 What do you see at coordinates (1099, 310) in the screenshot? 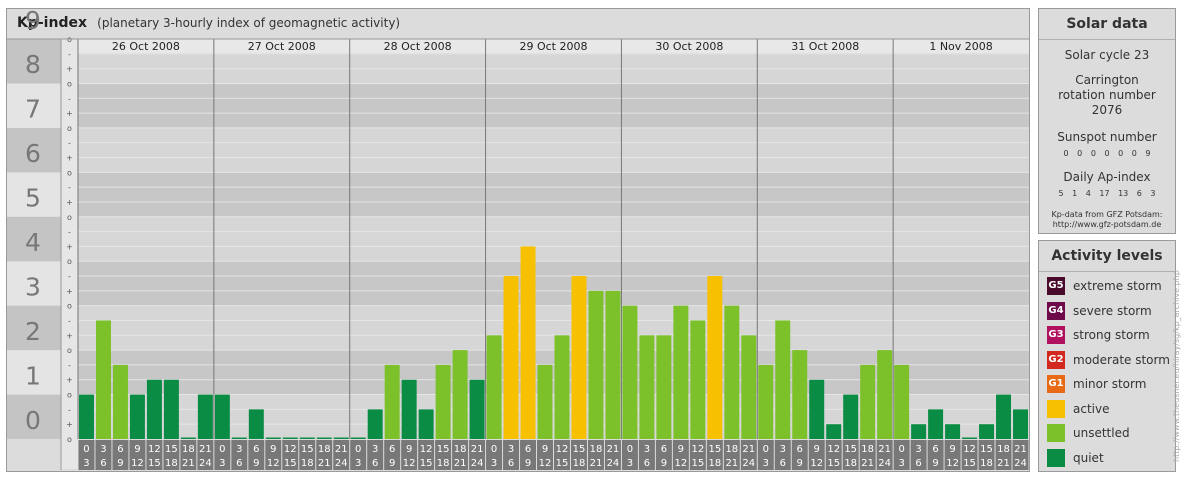
I see `activity-level-severe-storm: G4 severe storm` at bounding box center [1099, 310].